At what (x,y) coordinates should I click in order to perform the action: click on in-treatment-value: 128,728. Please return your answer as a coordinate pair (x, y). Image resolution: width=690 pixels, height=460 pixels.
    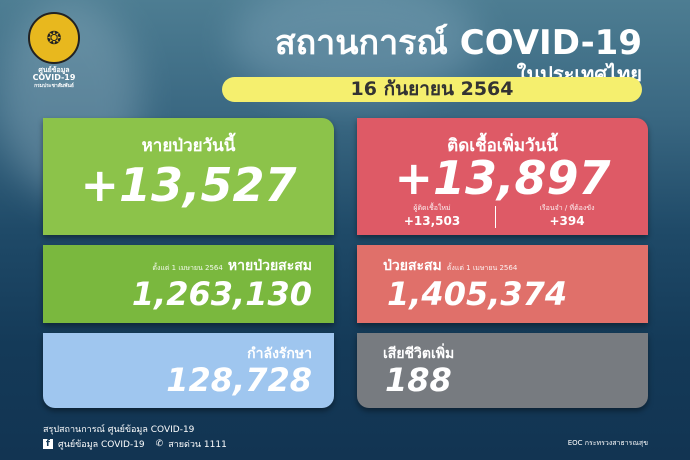
    Looking at the image, I should click on (239, 380).